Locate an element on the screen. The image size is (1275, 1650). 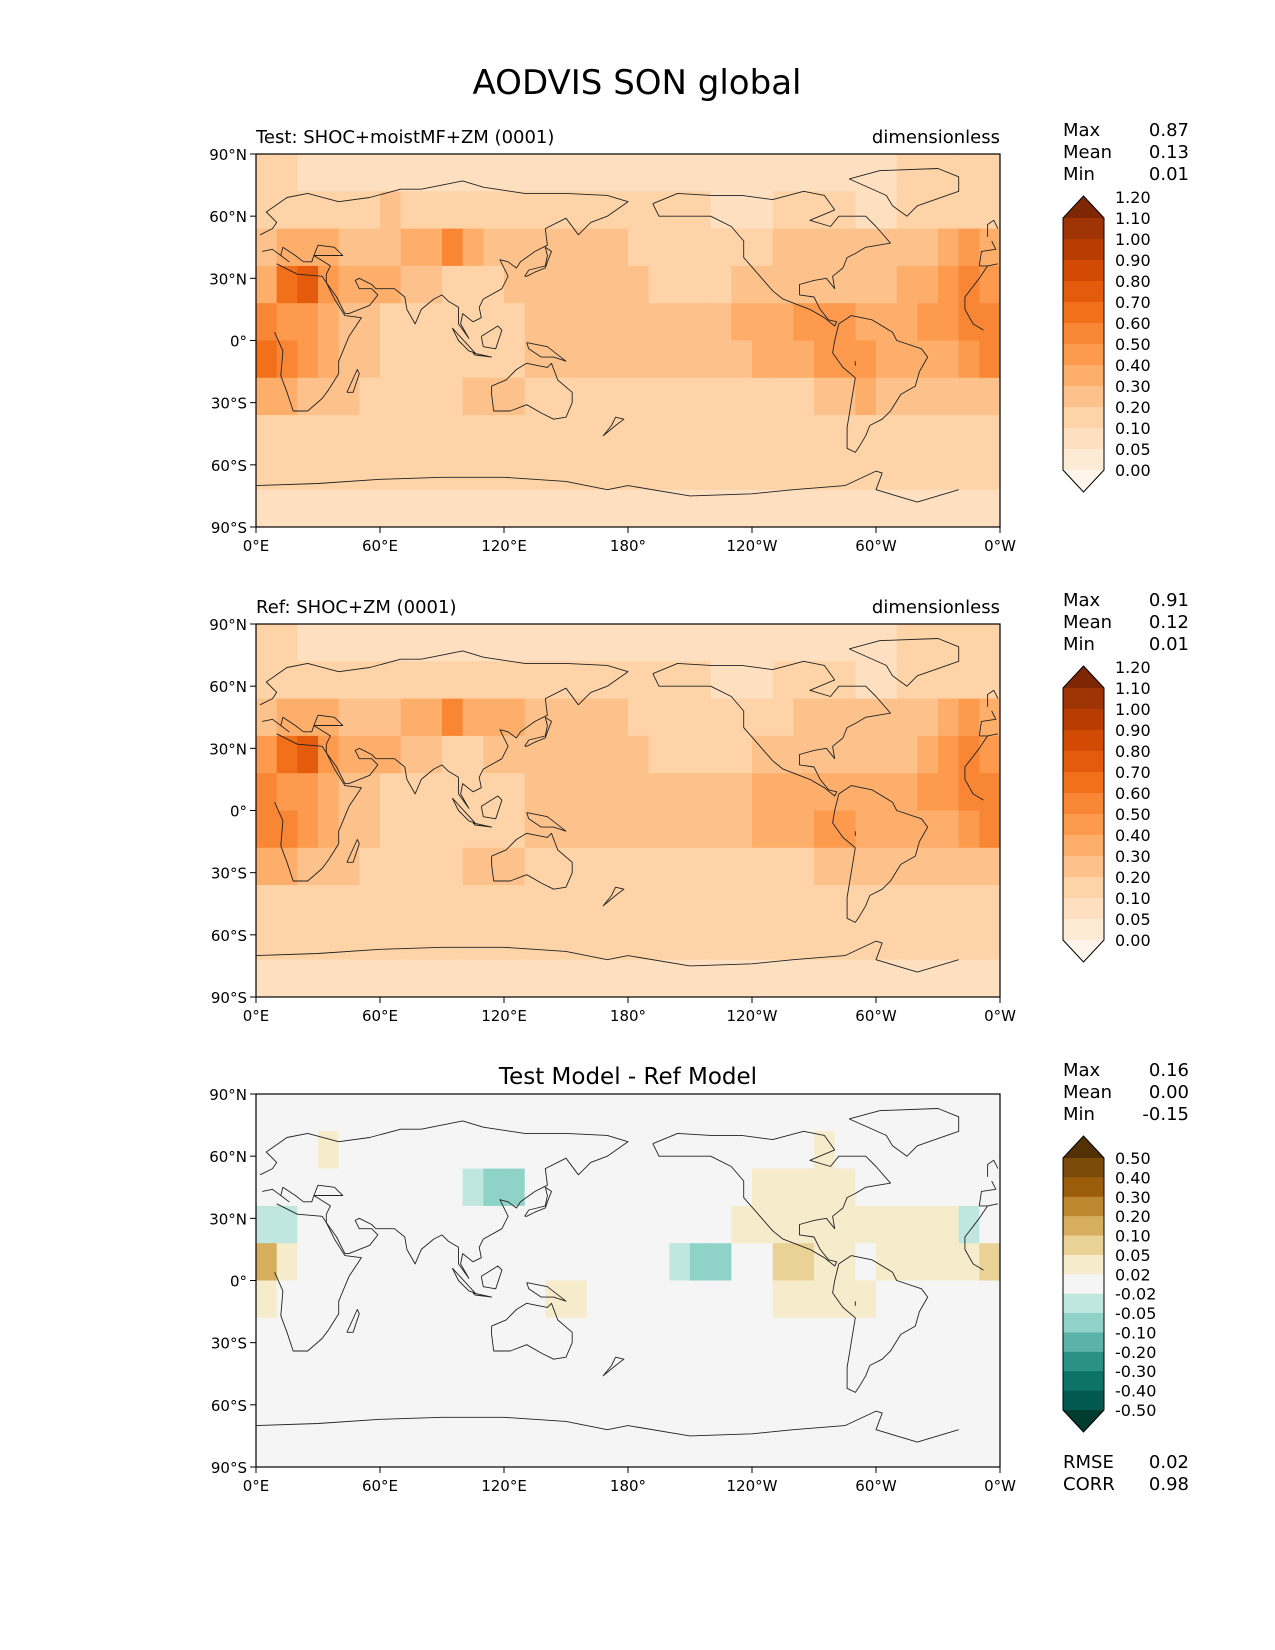
lon-tick-label: 120°W is located at coordinates (752, 1016).